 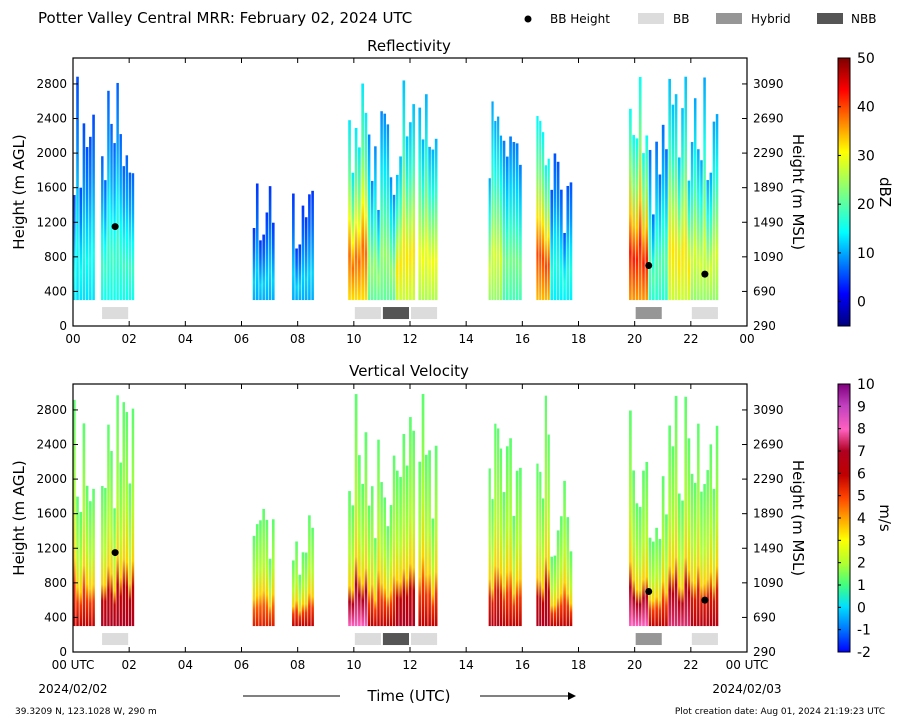 What do you see at coordinates (409, 46) in the screenshot?
I see `reflectivity-title: Reflectivity` at bounding box center [409, 46].